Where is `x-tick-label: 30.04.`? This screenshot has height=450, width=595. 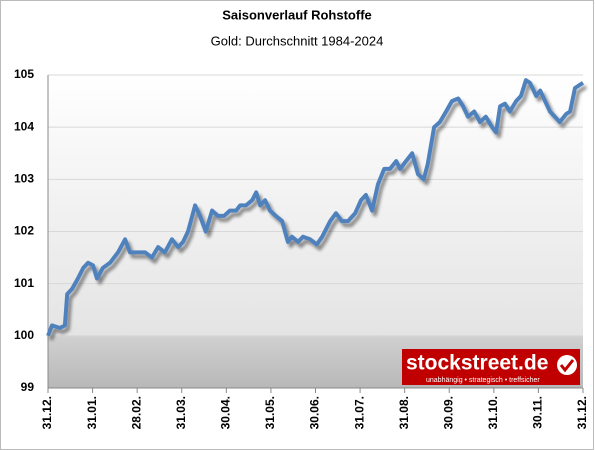
x-tick-label: 30.04. is located at coordinates (226, 412).